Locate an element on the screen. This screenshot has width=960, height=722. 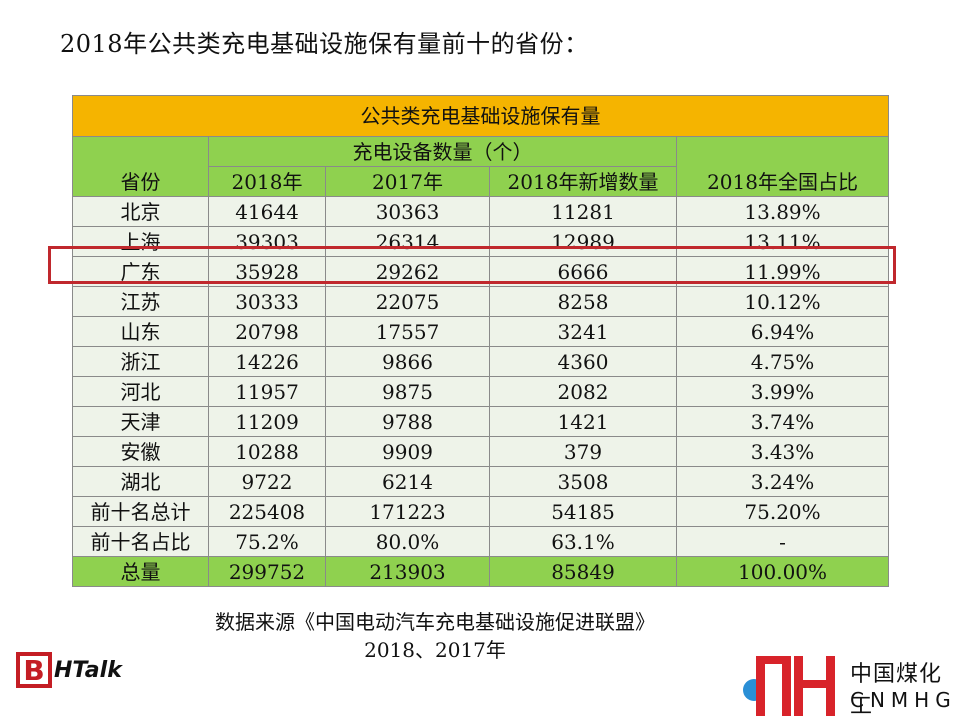
cell-2017: 213903 is located at coordinates (407, 571).